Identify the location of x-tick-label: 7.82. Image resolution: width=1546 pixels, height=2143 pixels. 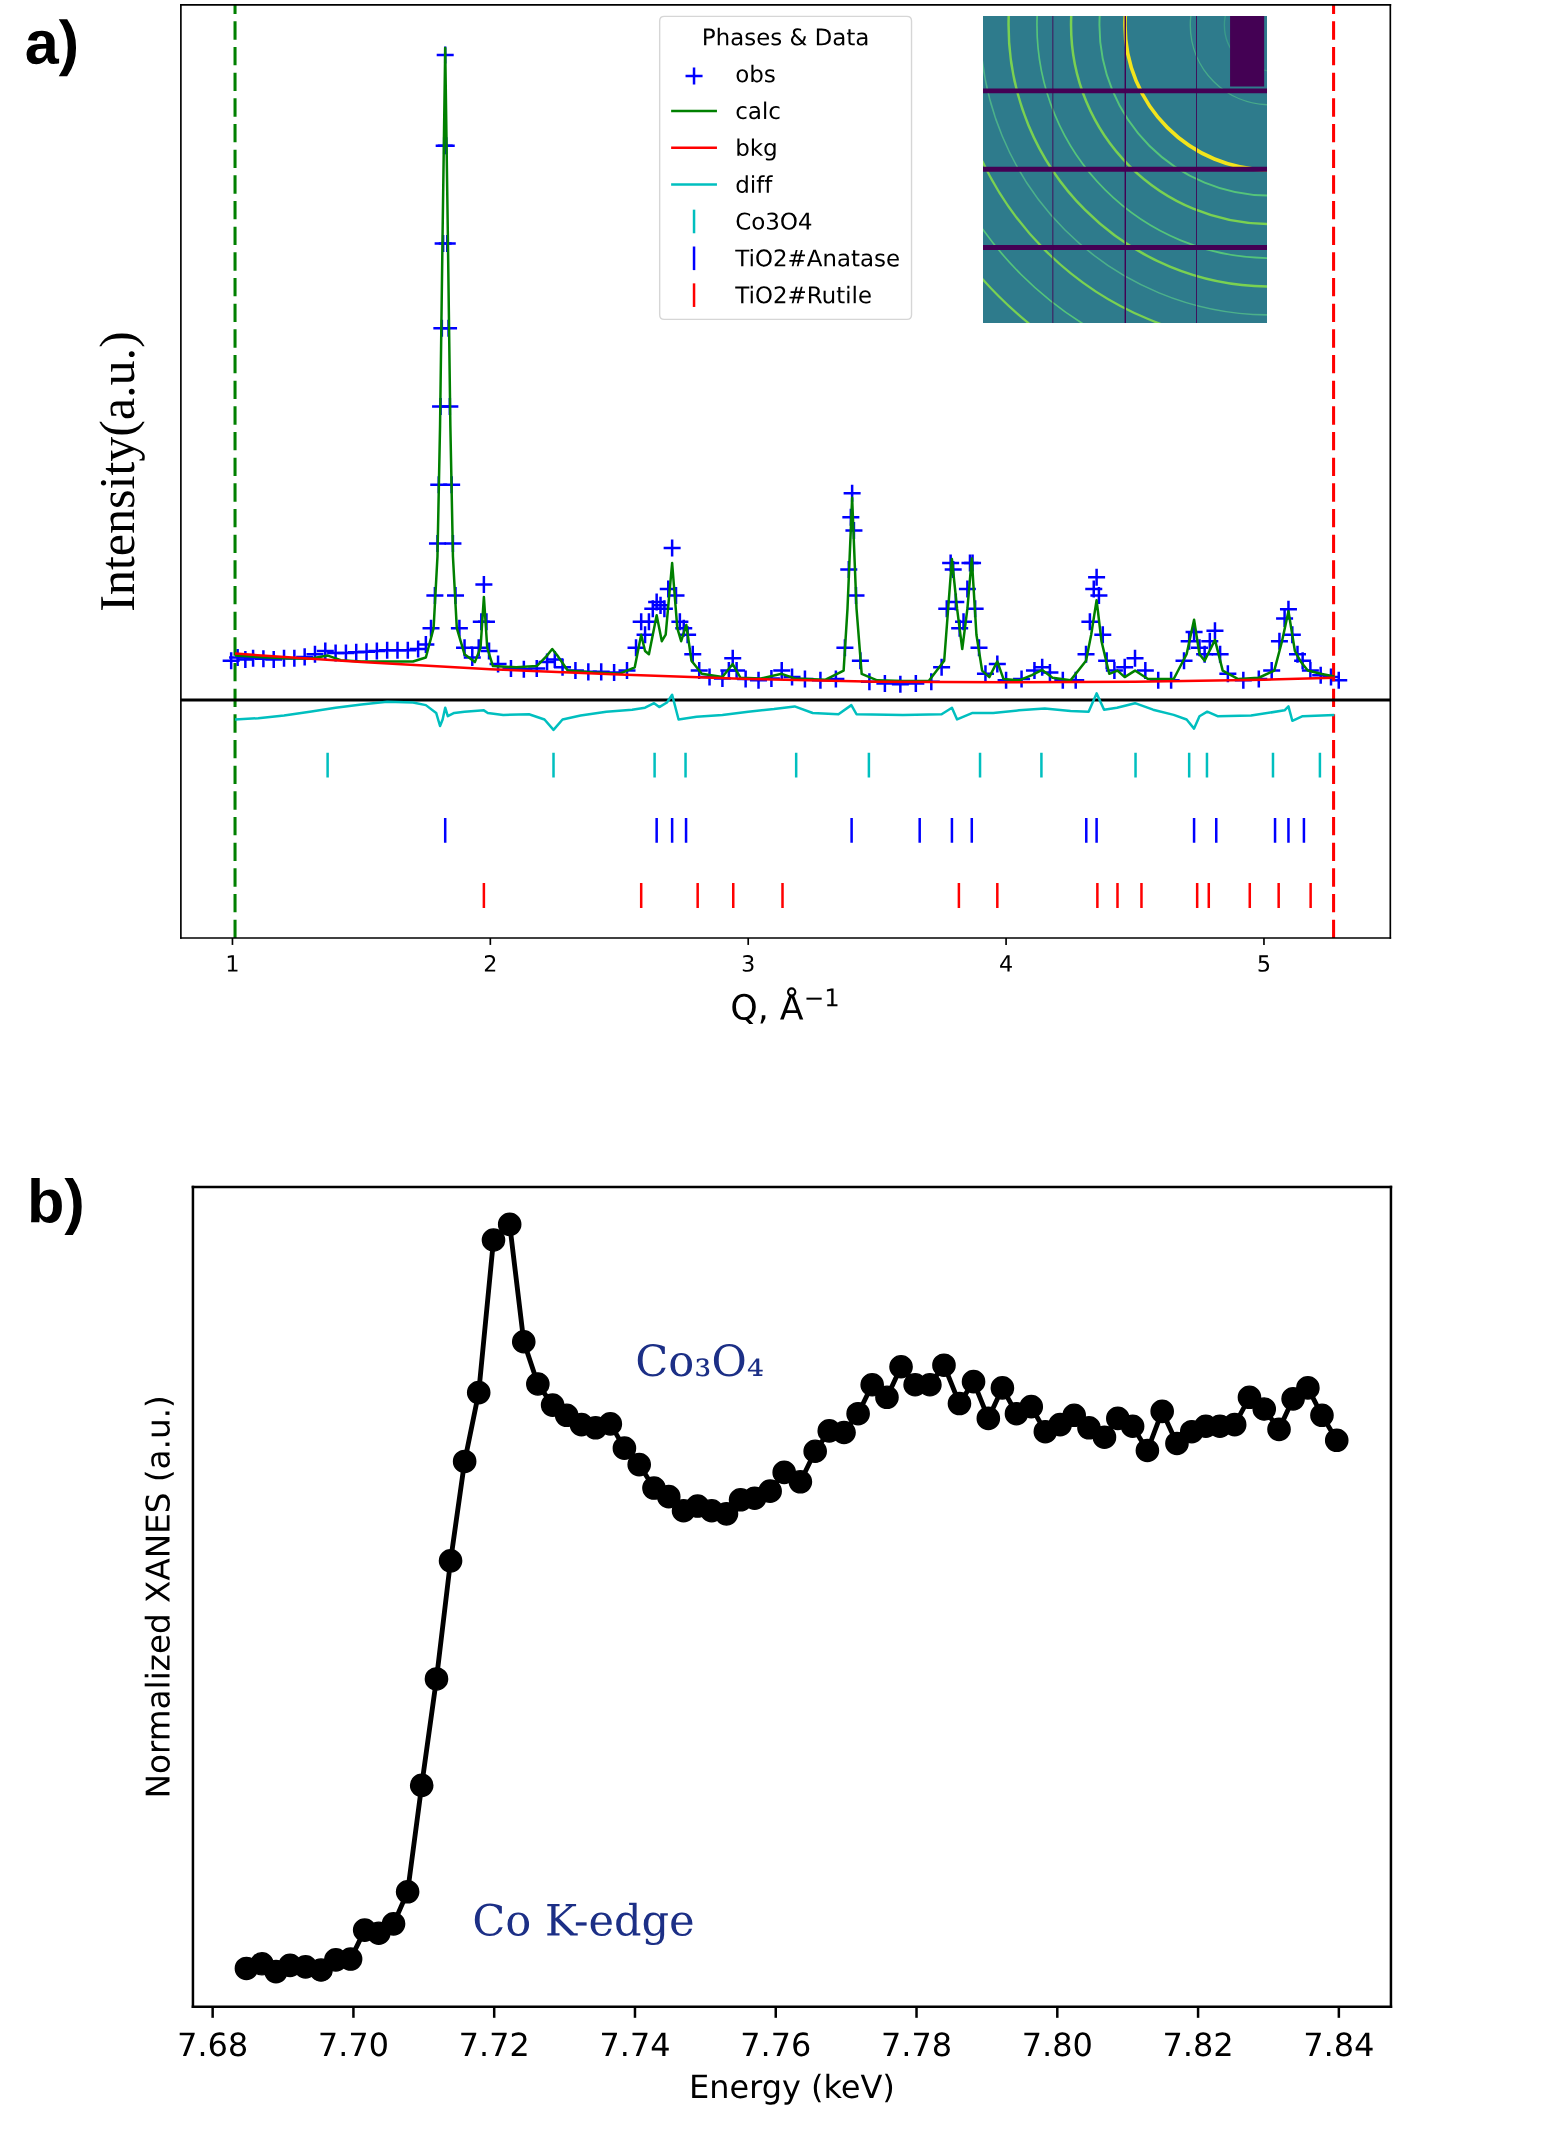
(1198, 2044).